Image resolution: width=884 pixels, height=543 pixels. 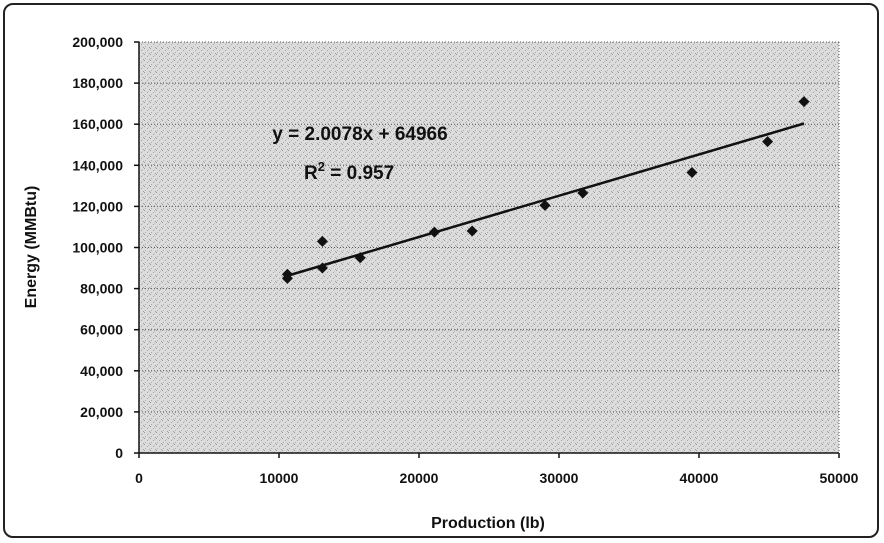 What do you see at coordinates (119, 453) in the screenshot?
I see `y-tick-label: 0` at bounding box center [119, 453].